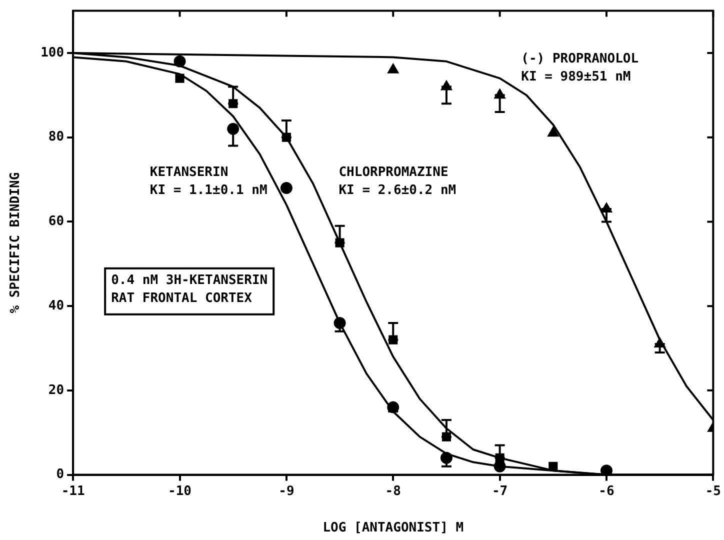 The height and width of the screenshot is (540, 724). What do you see at coordinates (16, 243) in the screenshot?
I see `y-axis-title: % SPECIFIC BINDING` at bounding box center [16, 243].